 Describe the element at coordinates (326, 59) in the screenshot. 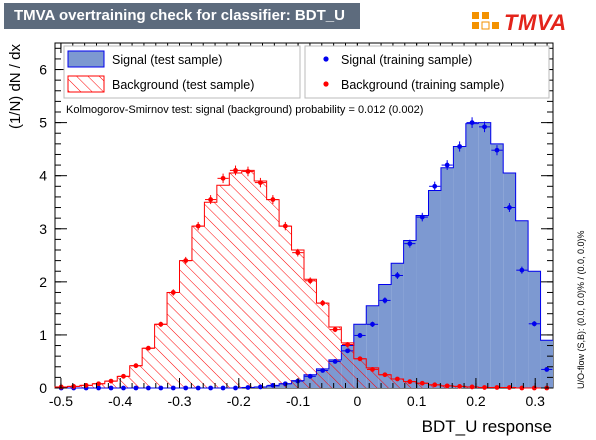

I see `legend-signal-train-marker` at that location.